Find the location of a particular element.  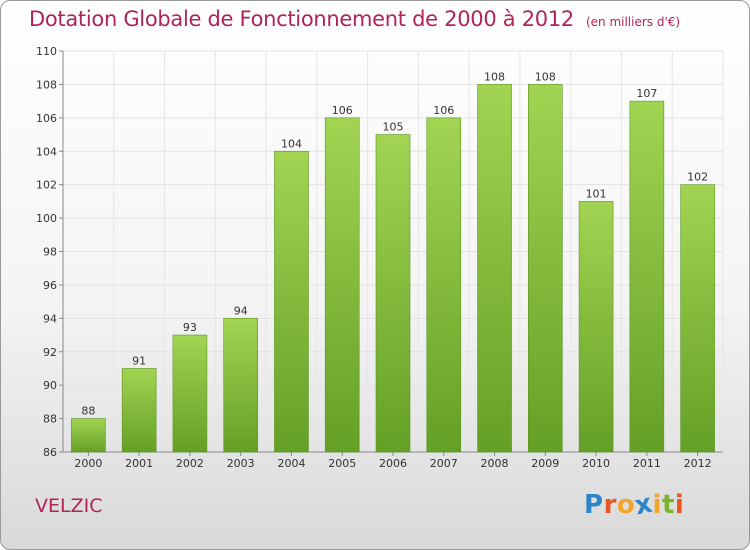

bar-2011 is located at coordinates (647, 276).